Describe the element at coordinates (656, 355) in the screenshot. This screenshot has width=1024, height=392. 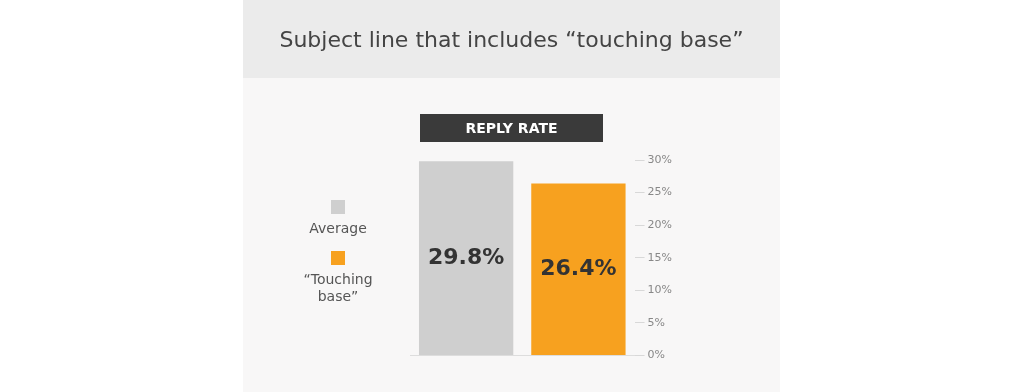
I see `y-tick-label: 0%` at that location.